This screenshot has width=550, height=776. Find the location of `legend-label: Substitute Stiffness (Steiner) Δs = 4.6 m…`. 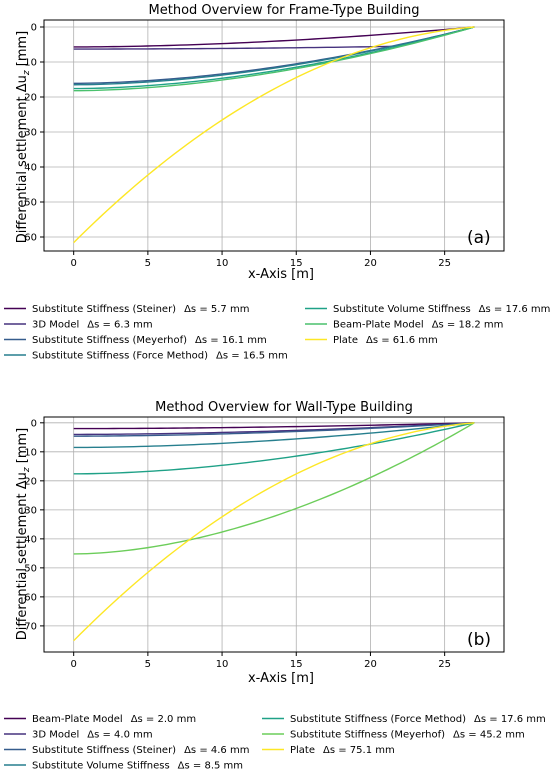

legend-label: Substitute Stiffness (Steiner) Δs = 4.6 m… is located at coordinates (140, 750).